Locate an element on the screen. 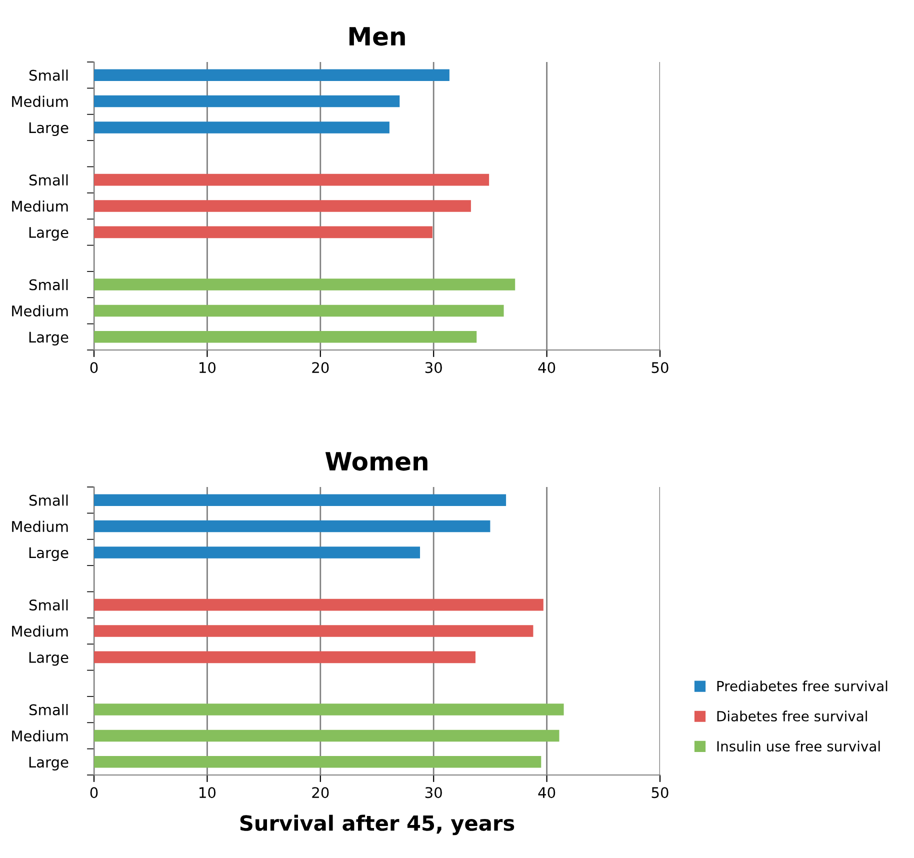  legend-label: Insulin use free survival is located at coordinates (798, 746).